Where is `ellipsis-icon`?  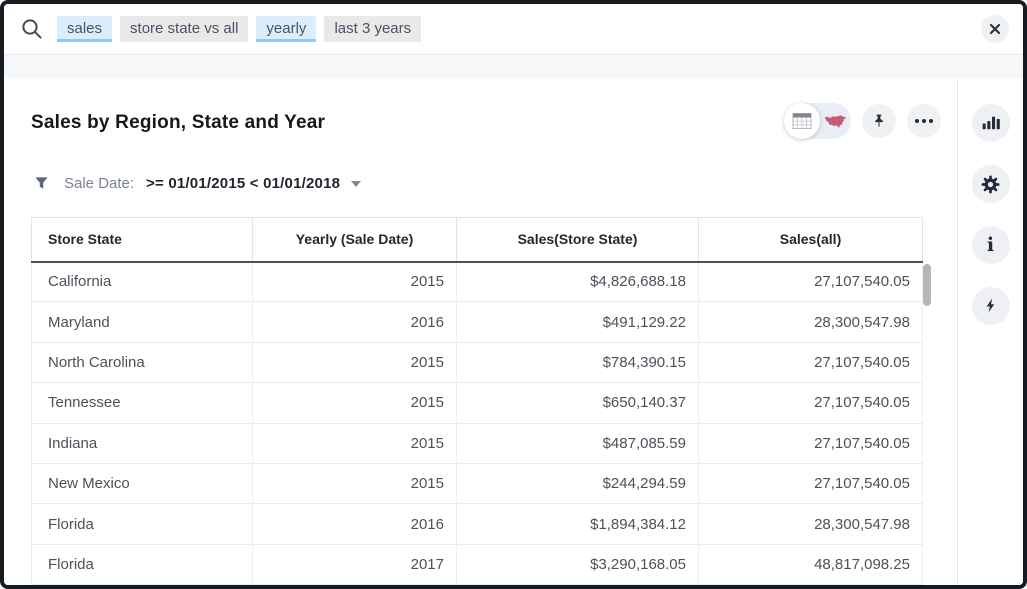 ellipsis-icon is located at coordinates (924, 121).